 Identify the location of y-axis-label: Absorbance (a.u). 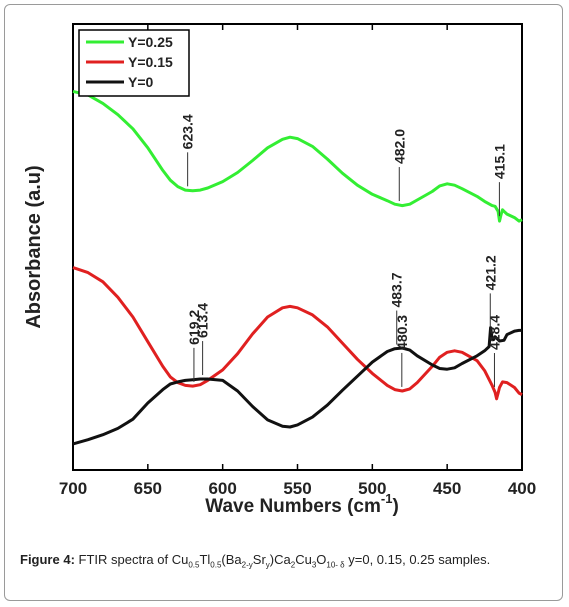
(34, 246).